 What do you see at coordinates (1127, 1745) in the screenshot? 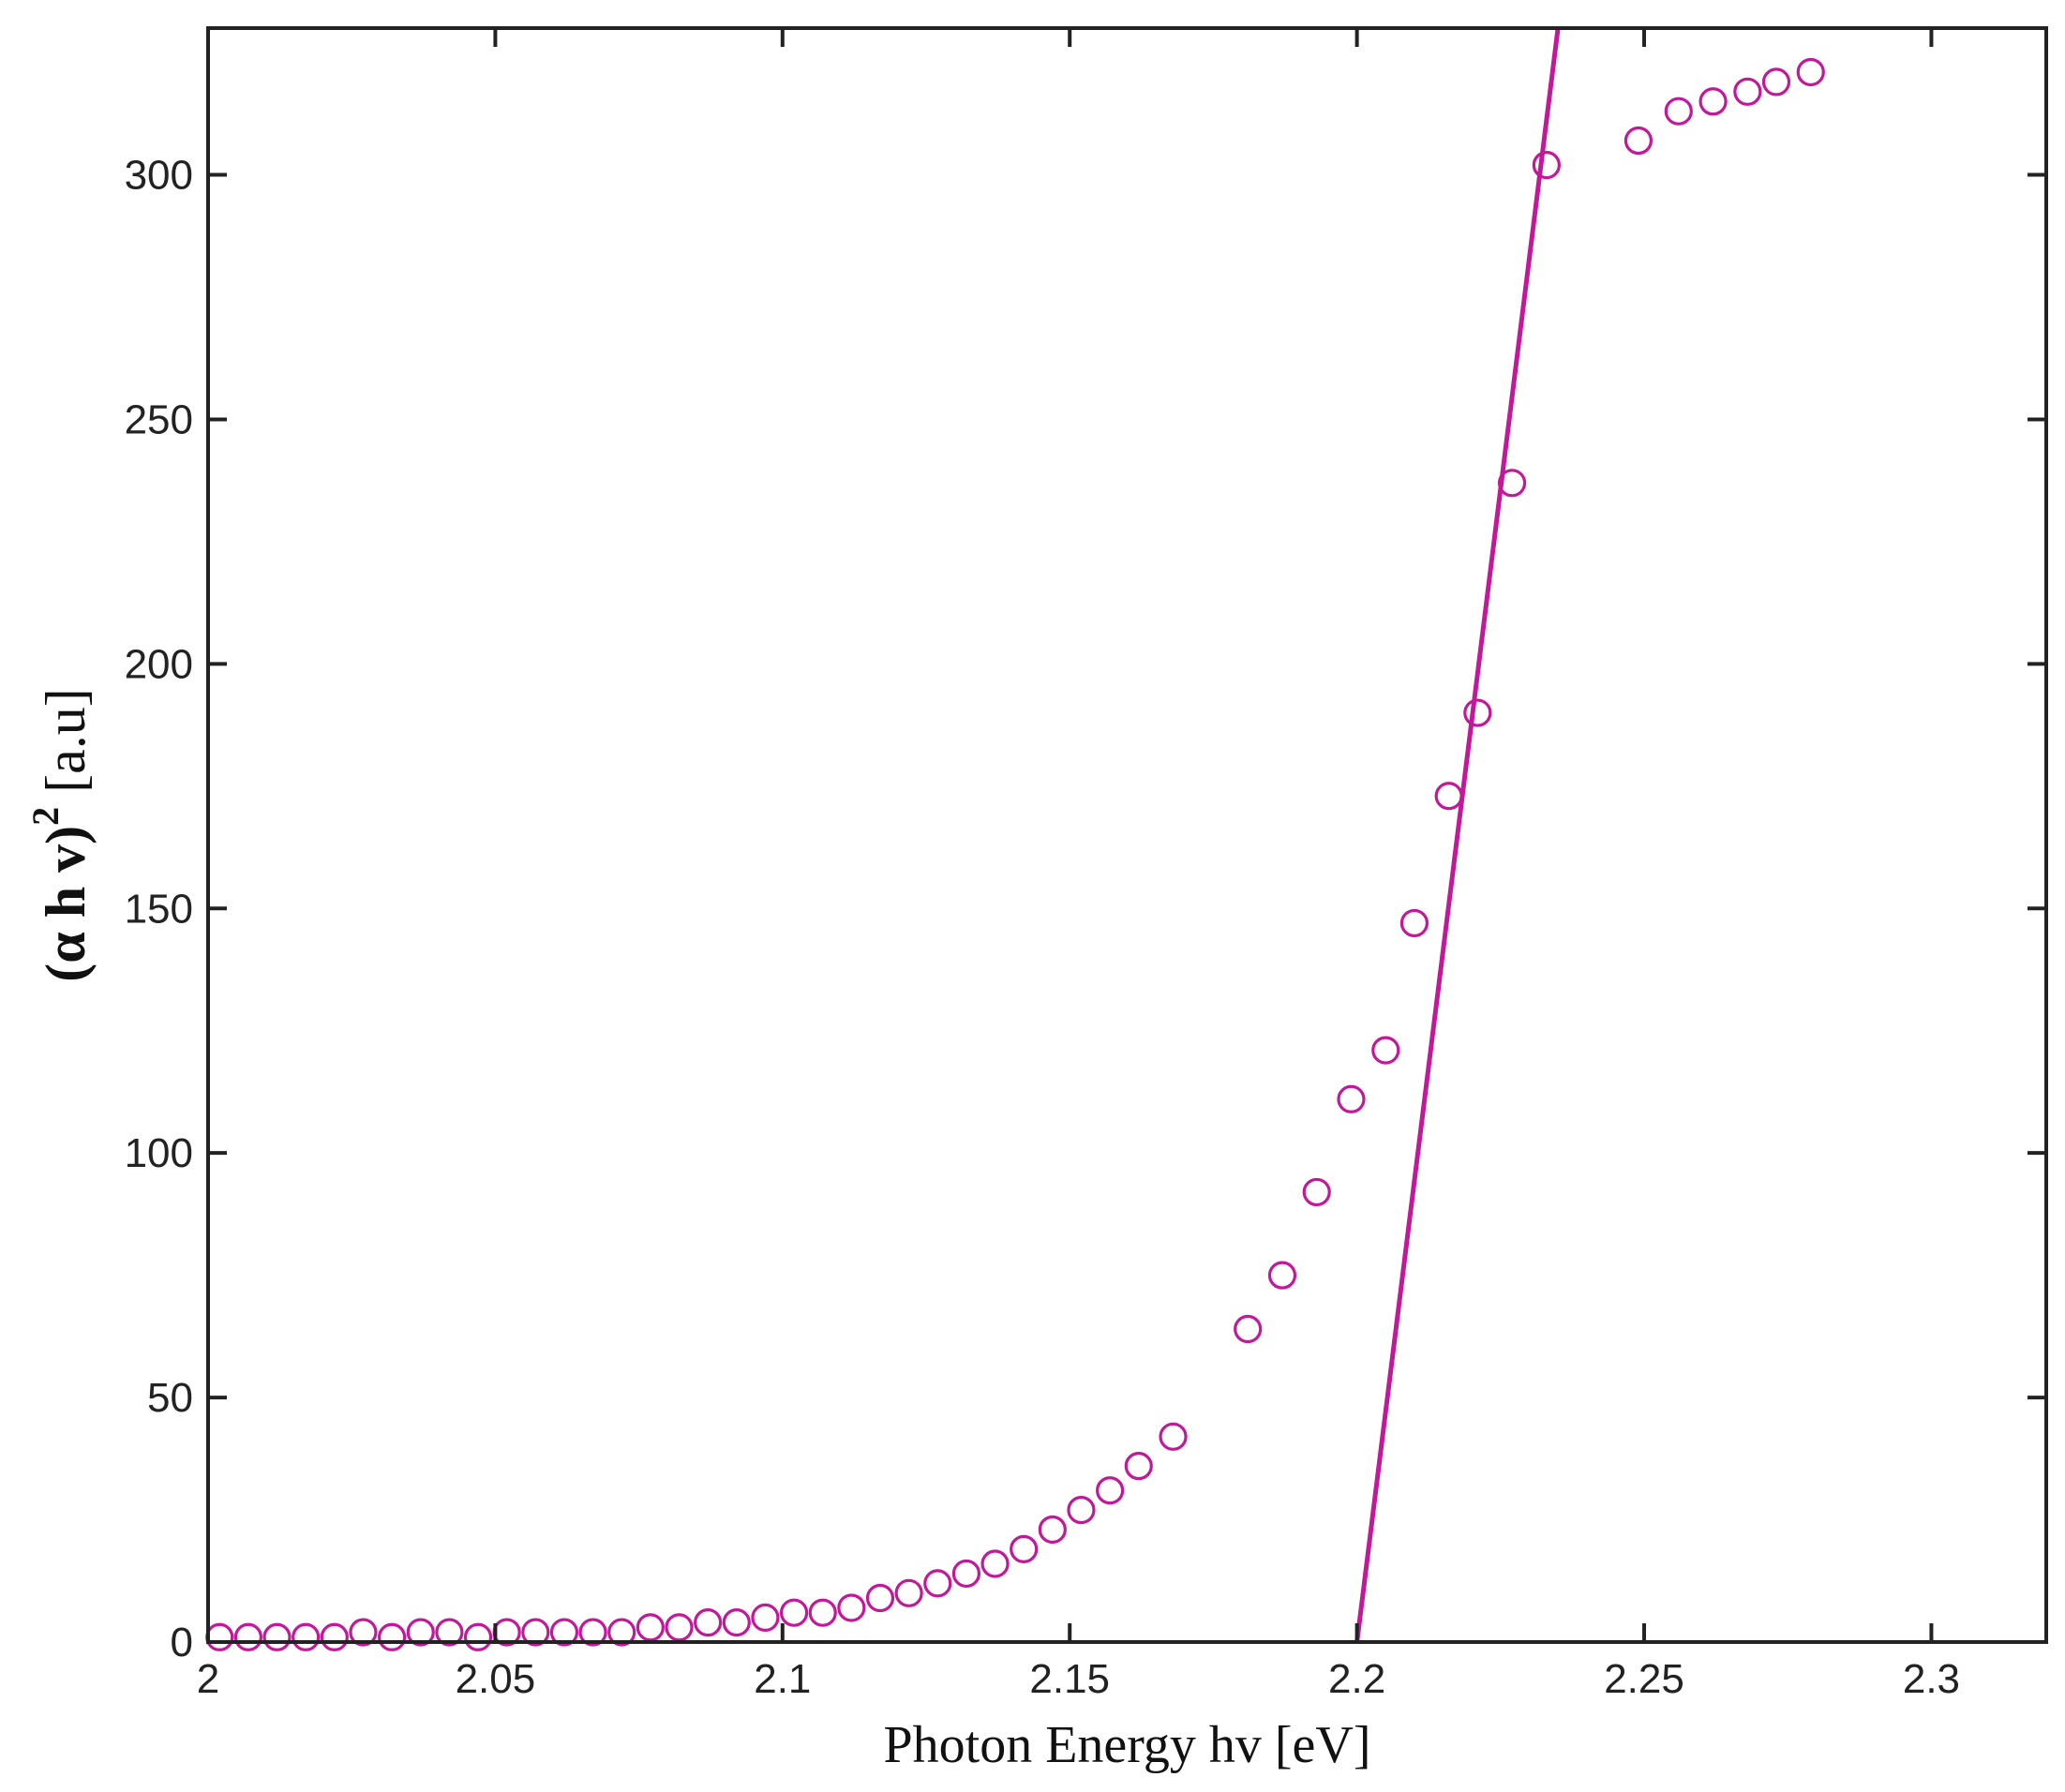
I see `x-axis-title: Photon Energy hv [eV]` at bounding box center [1127, 1745].